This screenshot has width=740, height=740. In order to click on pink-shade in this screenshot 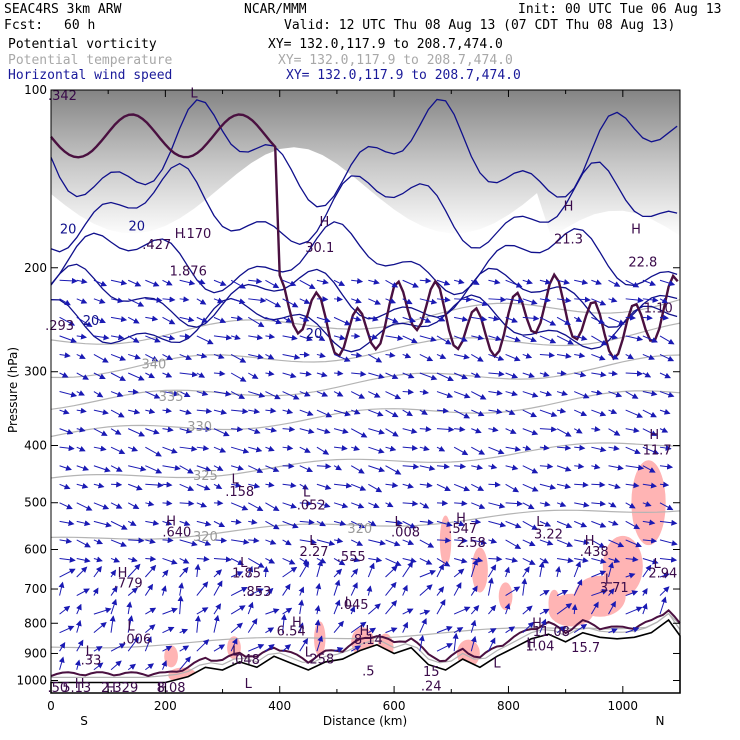, I will do `click(571, 610)`.